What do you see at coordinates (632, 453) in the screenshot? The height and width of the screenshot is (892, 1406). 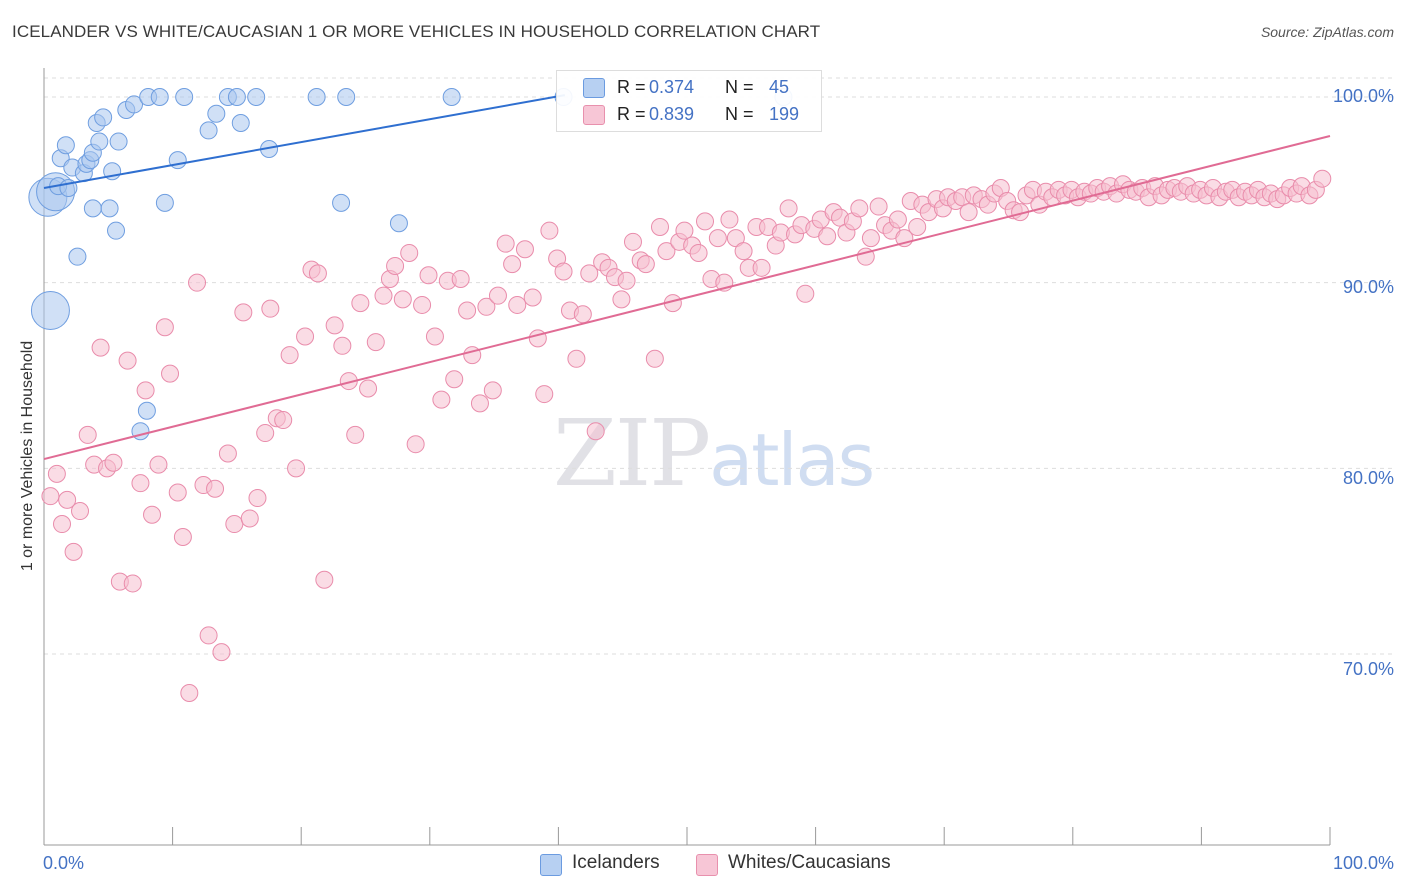 I see `watermark-zip: ZIP` at bounding box center [632, 453].